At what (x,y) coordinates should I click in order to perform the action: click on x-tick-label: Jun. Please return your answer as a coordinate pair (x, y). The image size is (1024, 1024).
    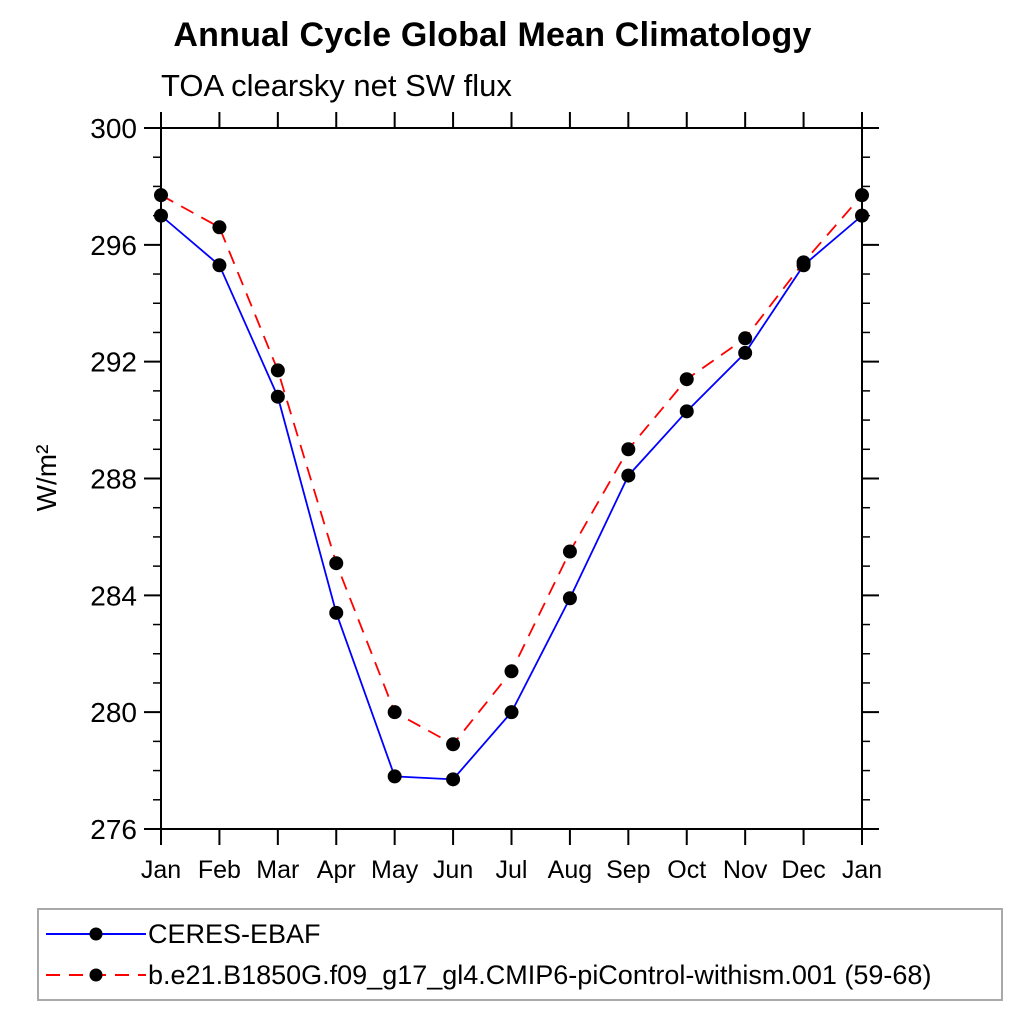
    Looking at the image, I should click on (453, 870).